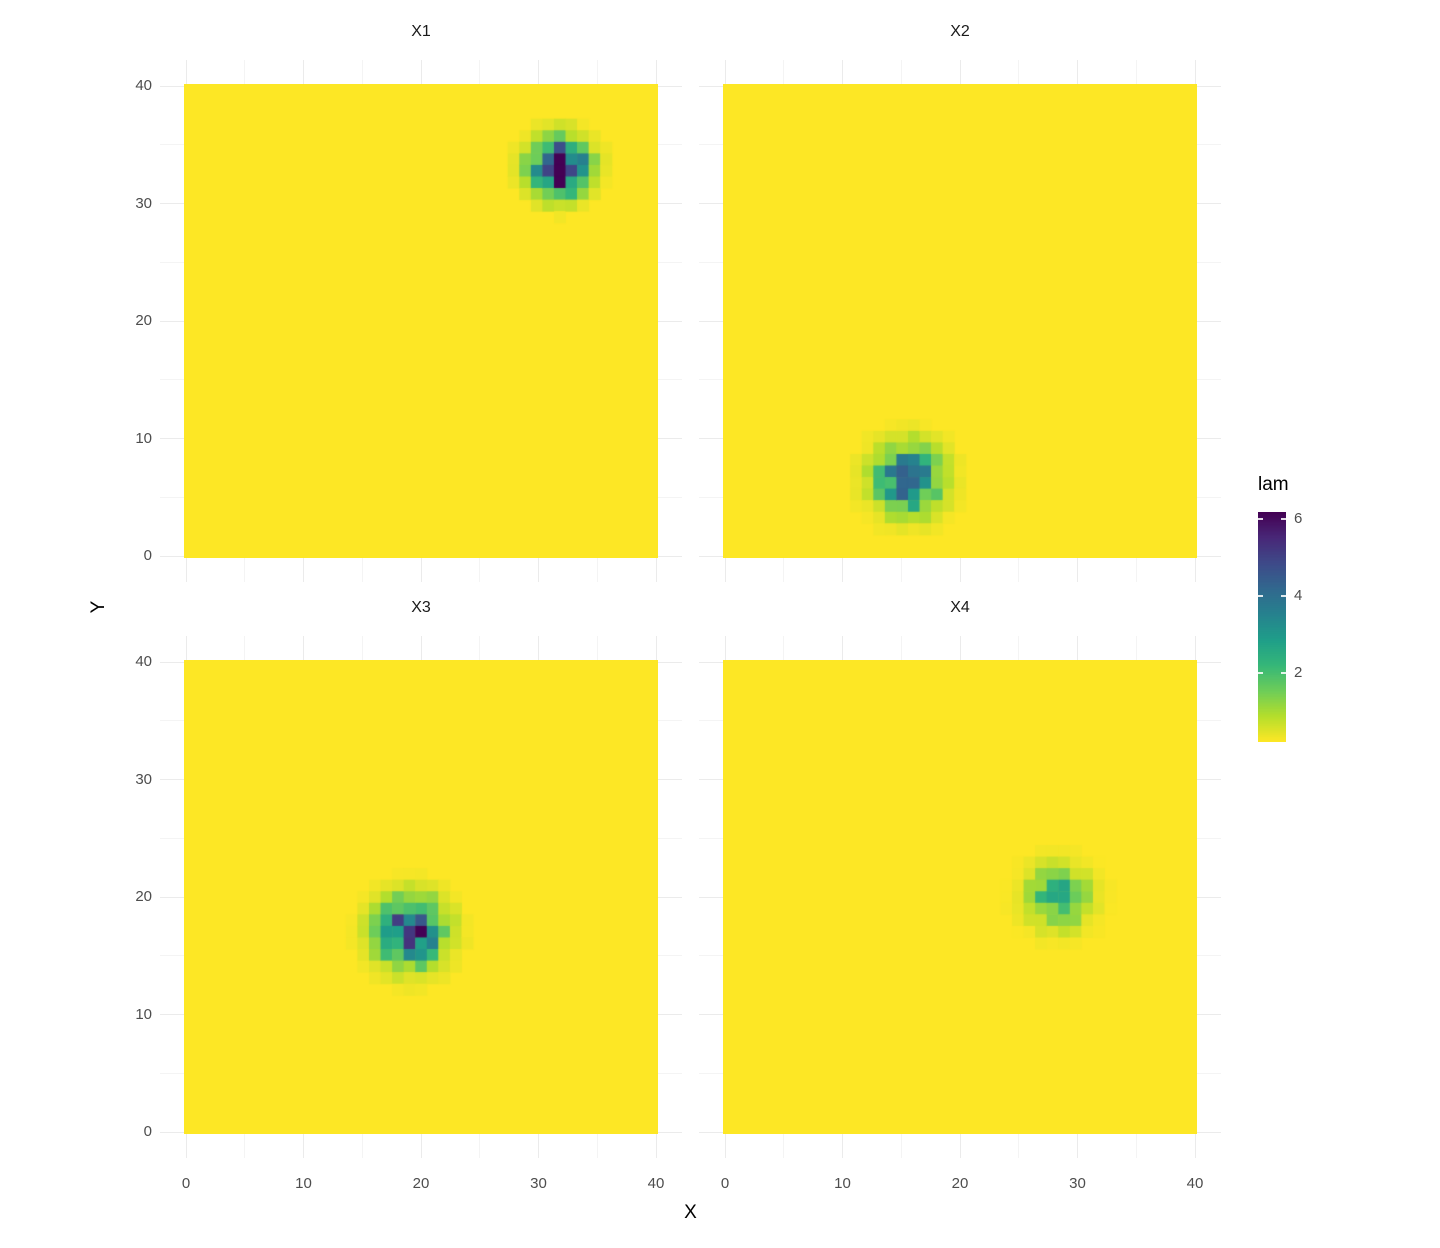 The width and height of the screenshot is (1440, 1248). I want to click on x-axis-title: X, so click(690, 1212).